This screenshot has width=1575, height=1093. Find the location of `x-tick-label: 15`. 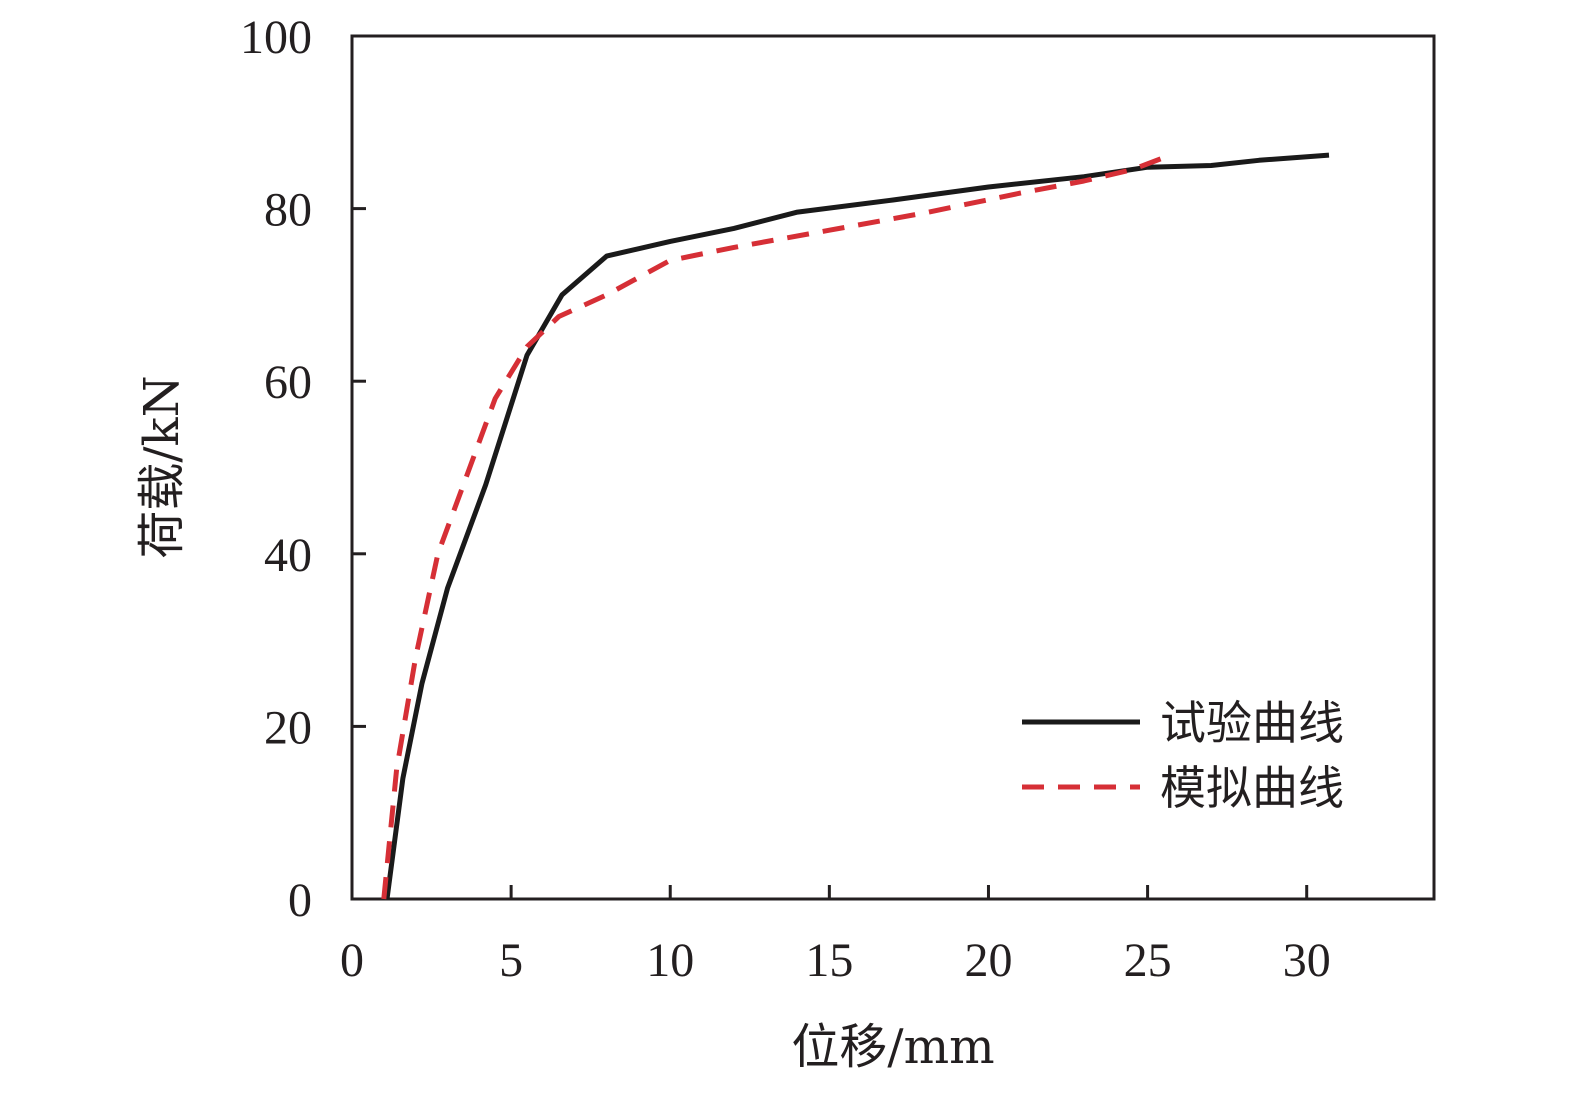

x-tick-label: 15 is located at coordinates (829, 960).